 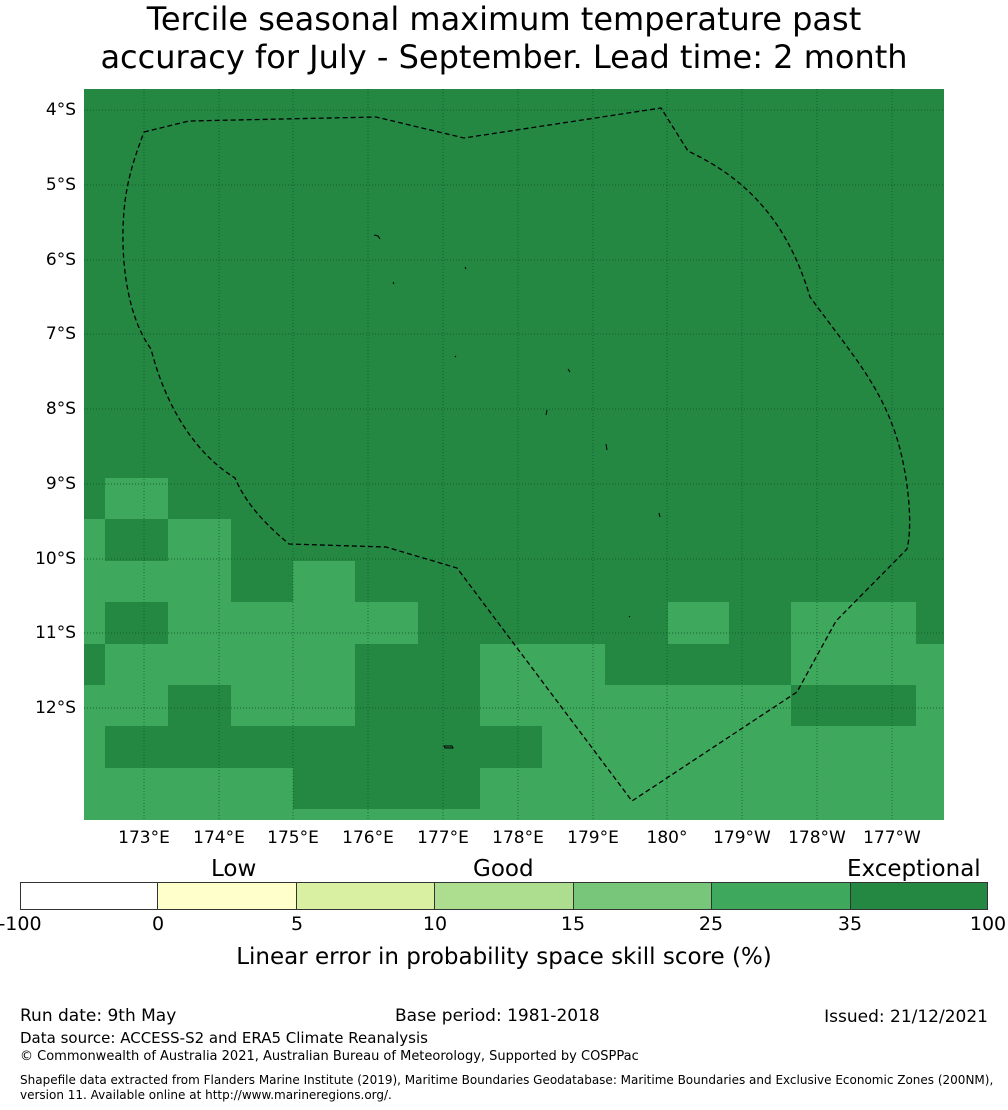 What do you see at coordinates (711, 924) in the screenshot?
I see `colorbar-tick: 25` at bounding box center [711, 924].